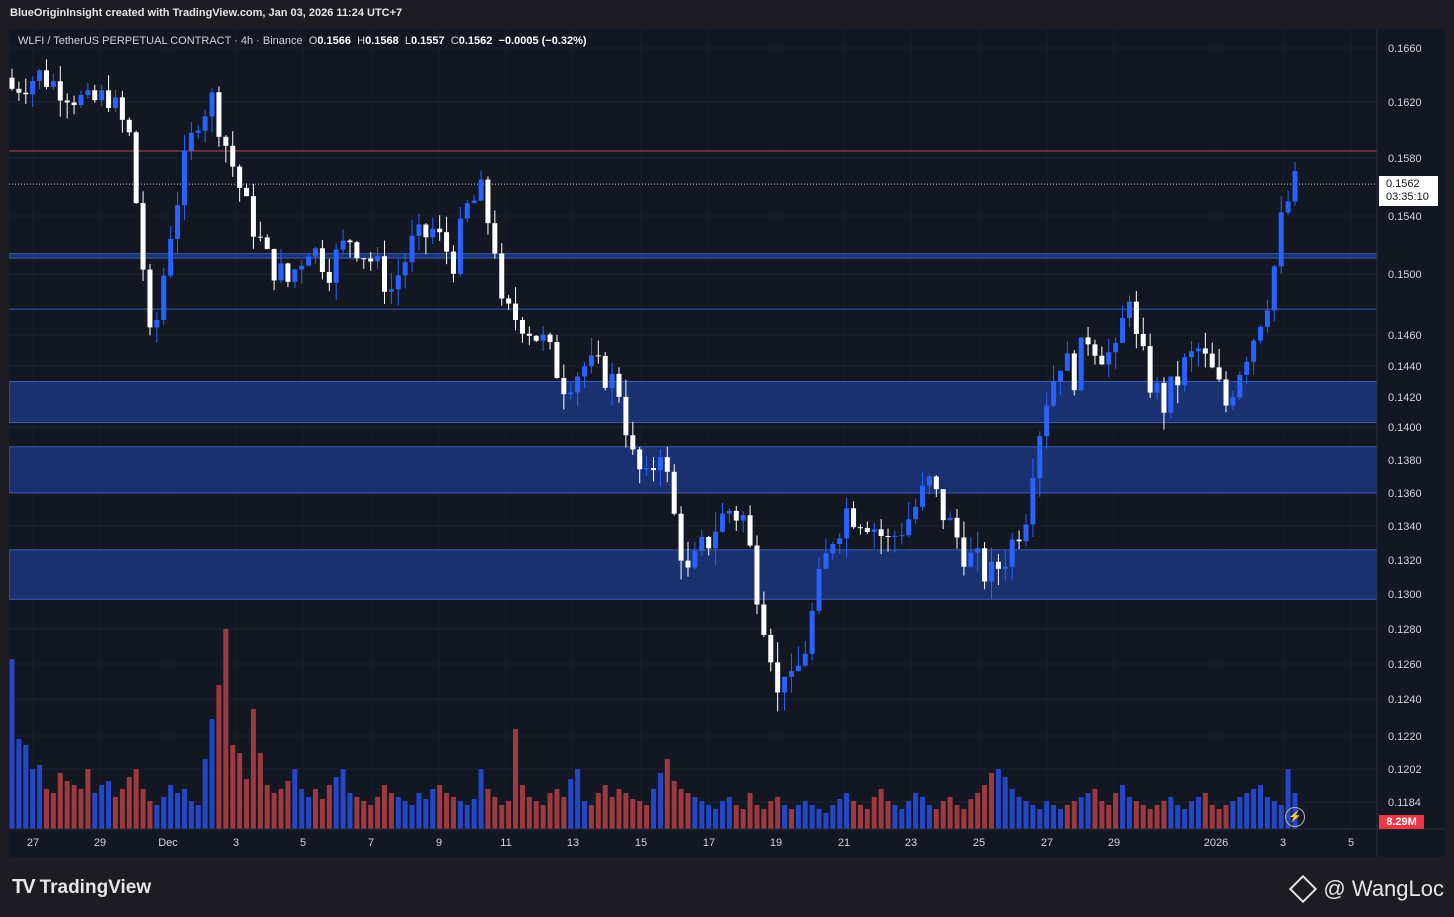  Describe the element at coordinates (1295, 817) in the screenshot. I see `replay-icon: ⚡` at that location.